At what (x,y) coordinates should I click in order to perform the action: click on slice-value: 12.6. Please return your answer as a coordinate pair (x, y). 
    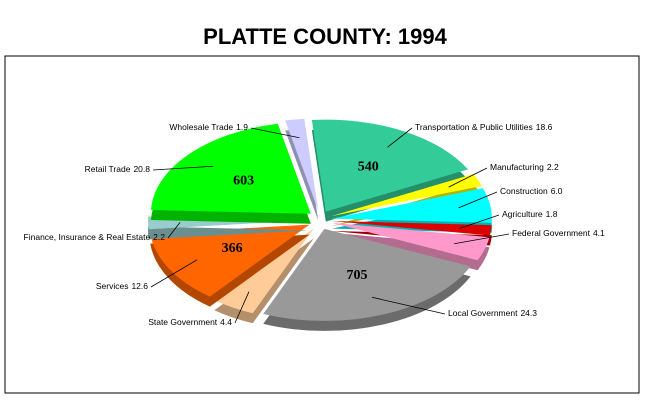
    Looking at the image, I should click on (139, 286).